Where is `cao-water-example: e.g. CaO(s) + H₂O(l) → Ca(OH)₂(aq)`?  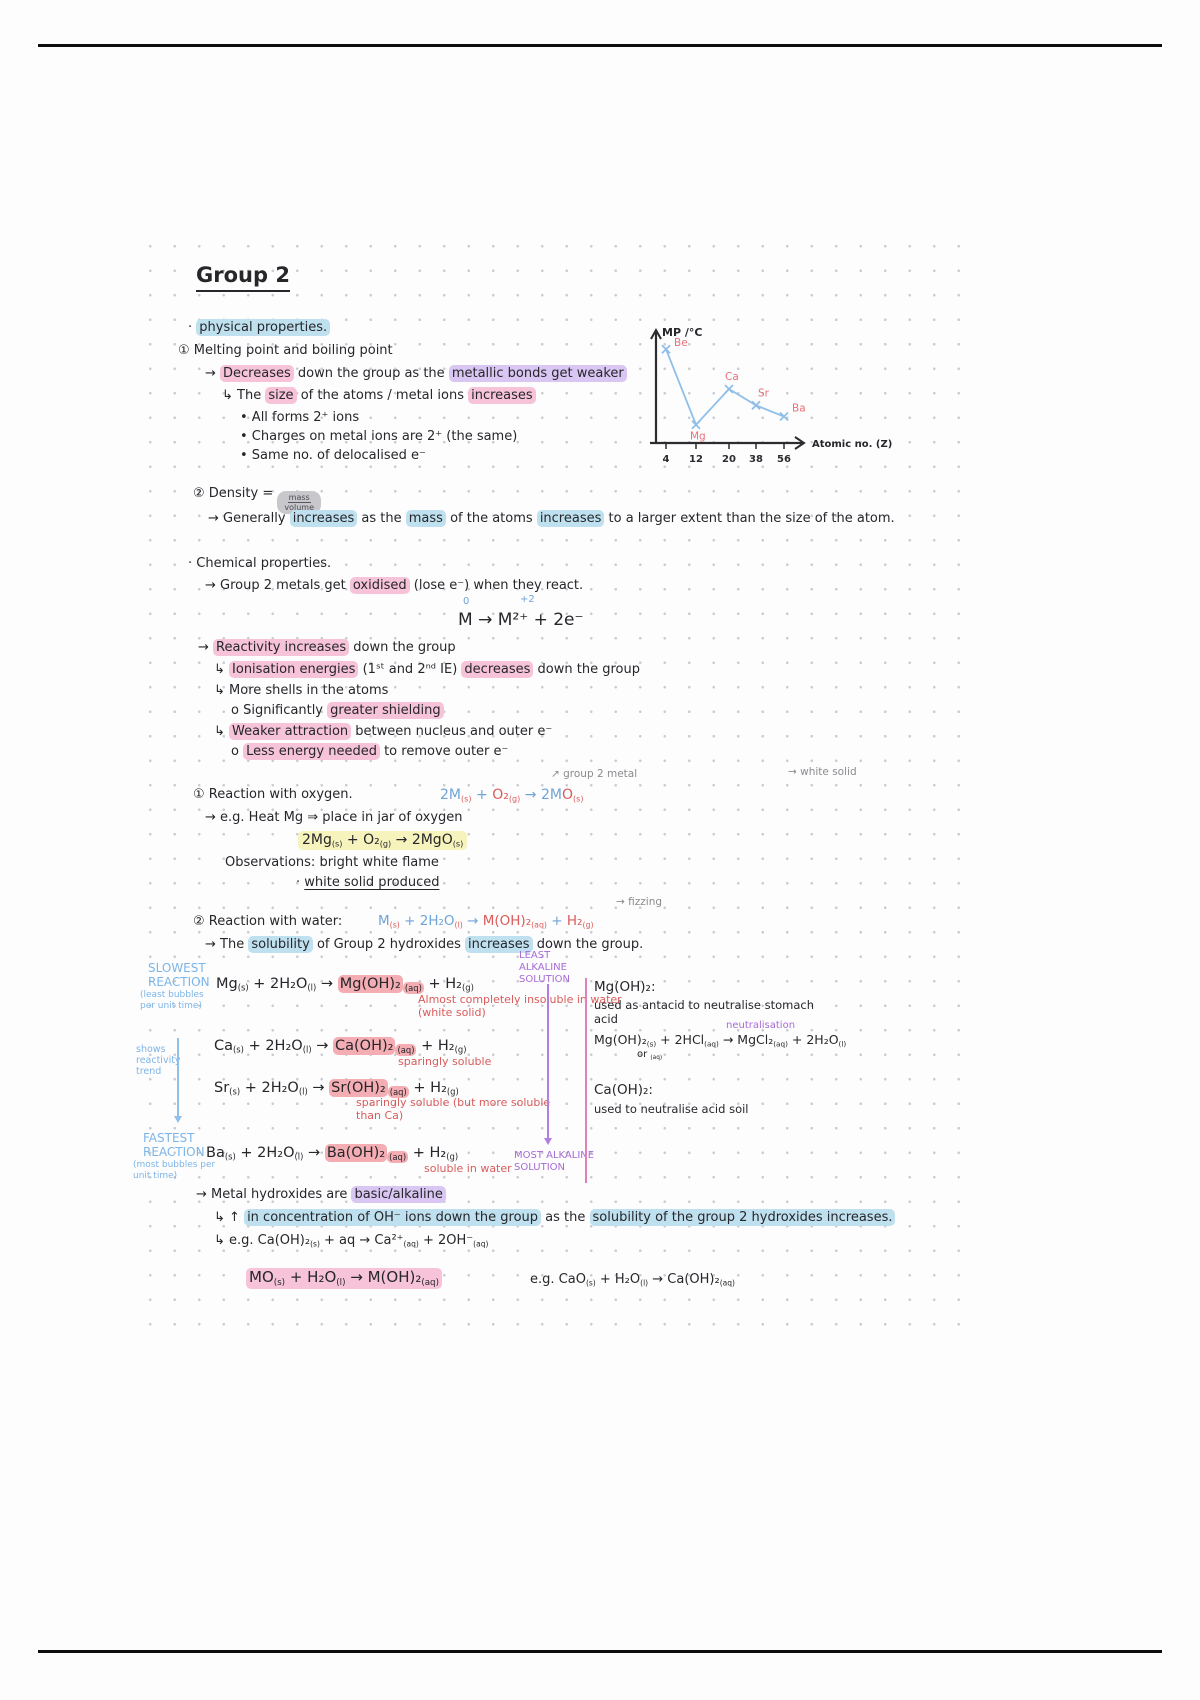
cao-water-example: e.g. CaO(s) + H₂O(l) → Ca(OH)₂(aq) is located at coordinates (632, 1280).